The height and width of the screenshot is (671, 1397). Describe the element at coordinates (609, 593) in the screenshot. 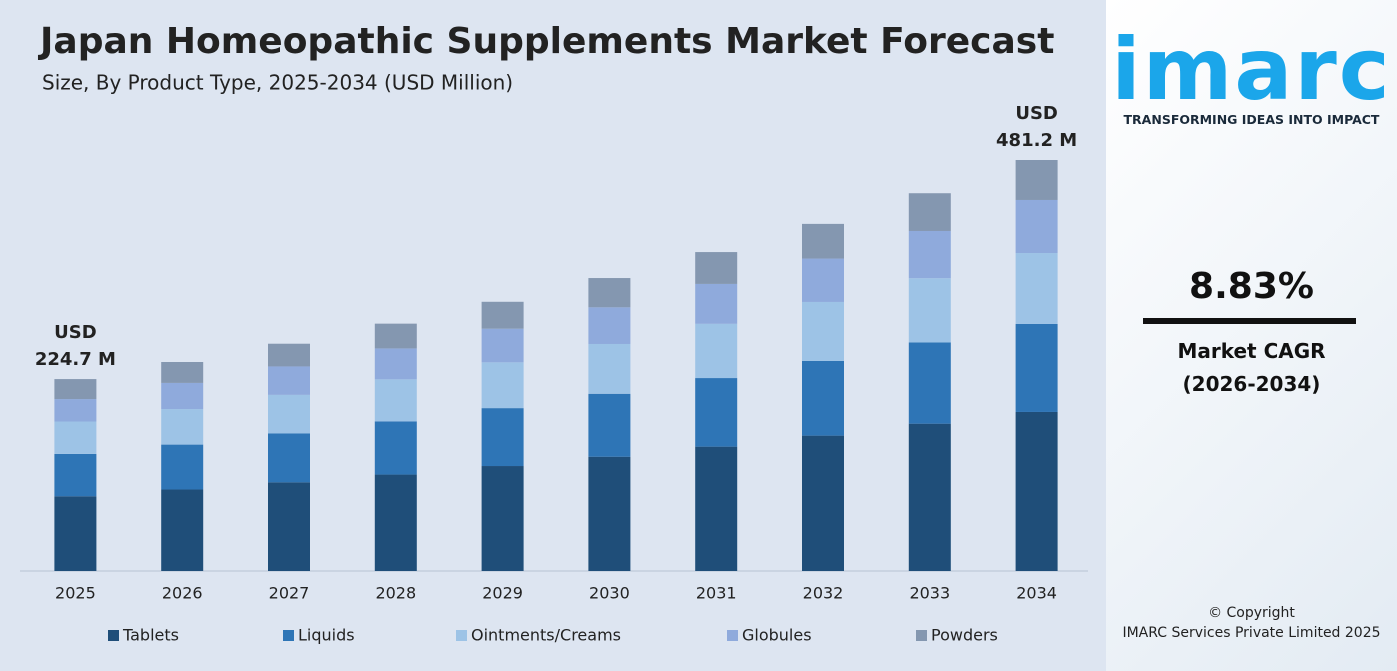

I see `x-tick-label: 2030` at that location.